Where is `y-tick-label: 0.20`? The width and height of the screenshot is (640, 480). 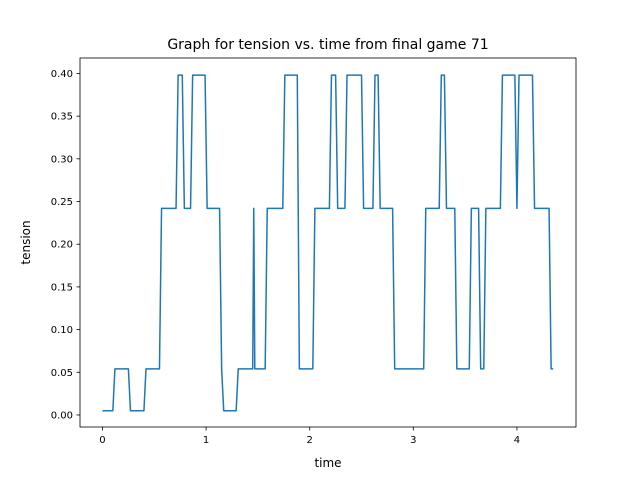 y-tick-label: 0.20 is located at coordinates (62, 245).